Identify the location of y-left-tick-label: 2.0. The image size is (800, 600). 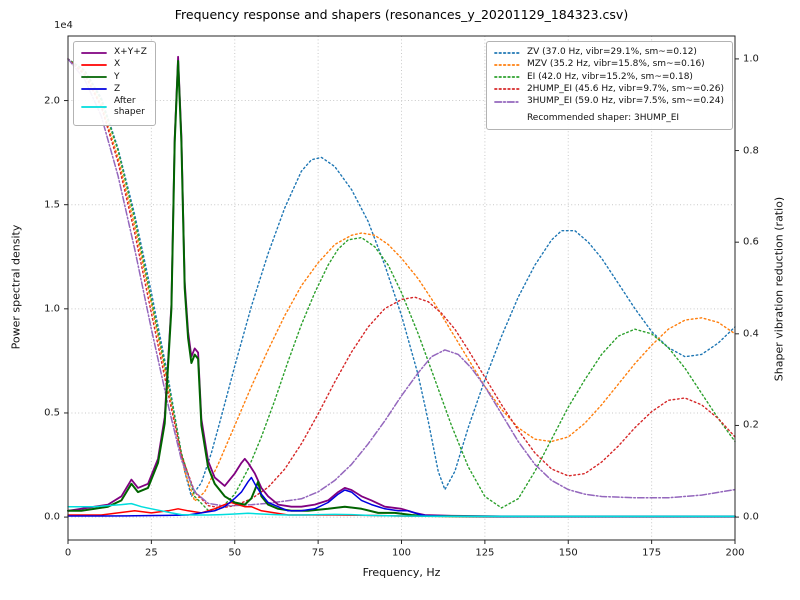
(52, 101).